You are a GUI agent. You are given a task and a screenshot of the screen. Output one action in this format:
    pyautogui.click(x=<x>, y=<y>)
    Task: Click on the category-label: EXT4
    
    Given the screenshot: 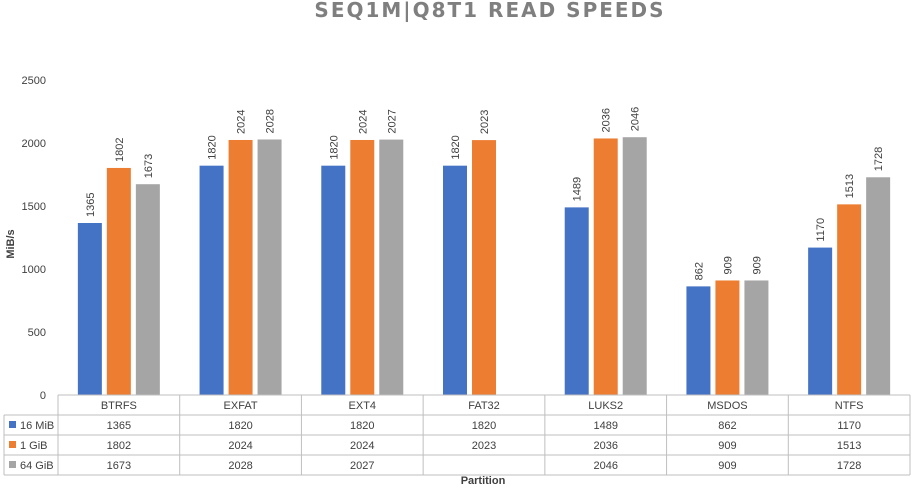 What is the action you would take?
    pyautogui.click(x=363, y=406)
    